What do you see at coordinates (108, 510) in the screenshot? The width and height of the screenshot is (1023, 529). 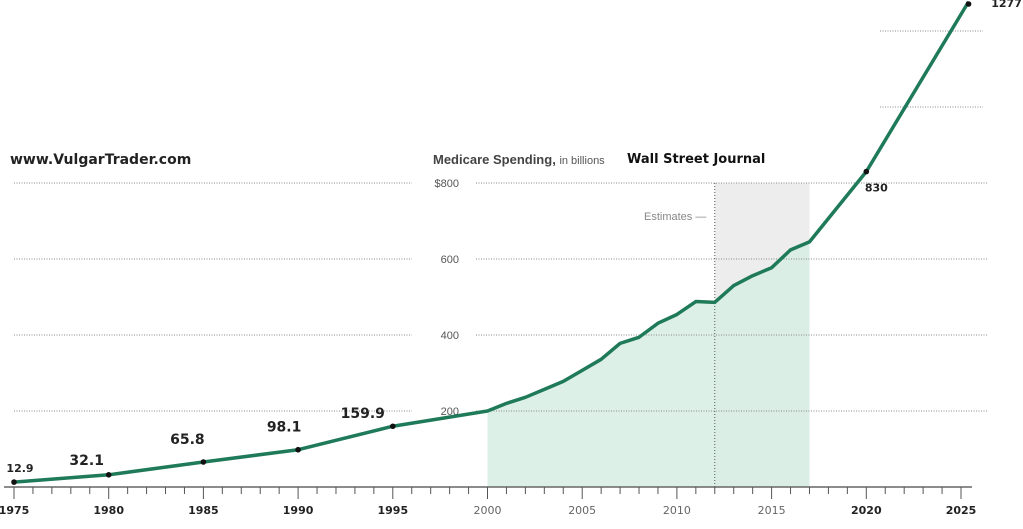 I see `x-tick-label: 1980` at bounding box center [108, 510].